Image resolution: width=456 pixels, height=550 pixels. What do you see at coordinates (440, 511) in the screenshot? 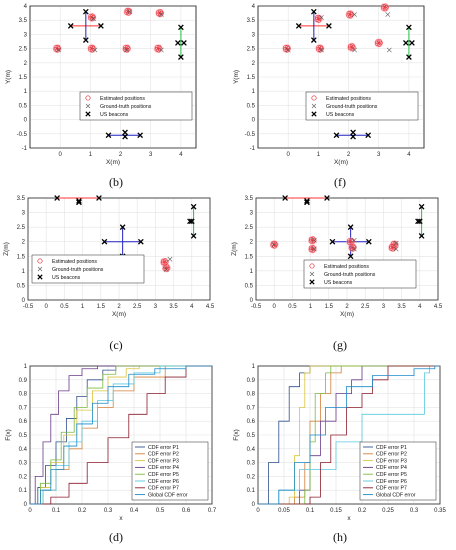
I see `x-tick-label: 0.35` at bounding box center [440, 511].